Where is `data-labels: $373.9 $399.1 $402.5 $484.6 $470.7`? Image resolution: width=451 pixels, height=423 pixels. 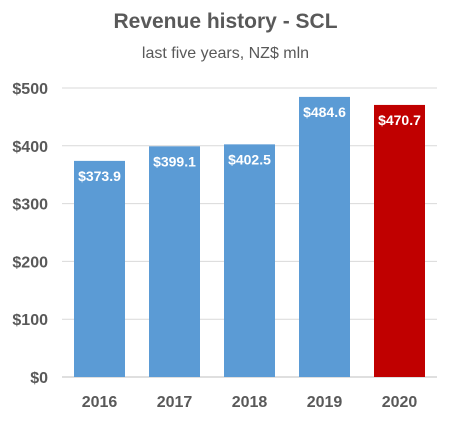
data-labels: $373.9 $399.1 $402.5 $484.6 $470.7 is located at coordinates (249, 144).